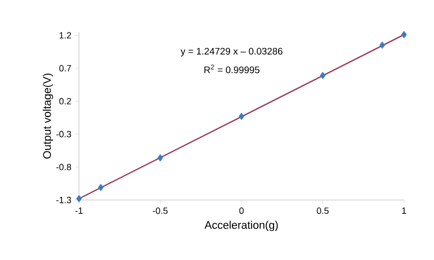 This screenshot has width=434, height=260. What do you see at coordinates (64, 167) in the screenshot?
I see `y-tick-label: -0.8` at bounding box center [64, 167].